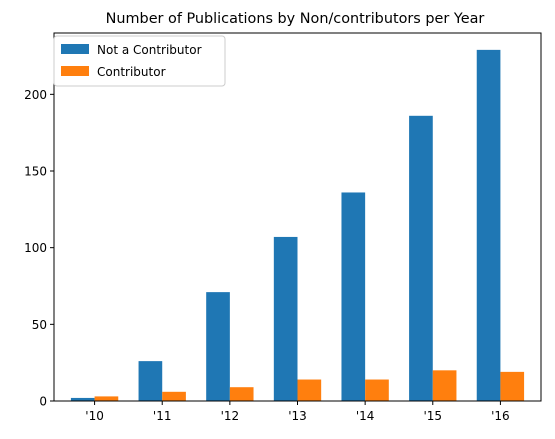 The height and width of the screenshot is (439, 555). I want to click on y-tick-label: 200, so click(35, 95).